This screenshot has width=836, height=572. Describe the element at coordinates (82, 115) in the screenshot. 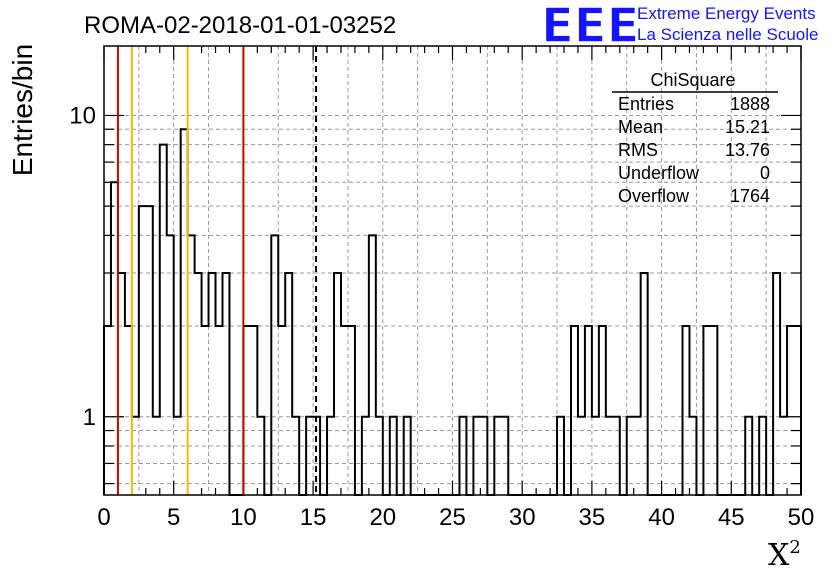

I see `y-tick-label: 10` at that location.